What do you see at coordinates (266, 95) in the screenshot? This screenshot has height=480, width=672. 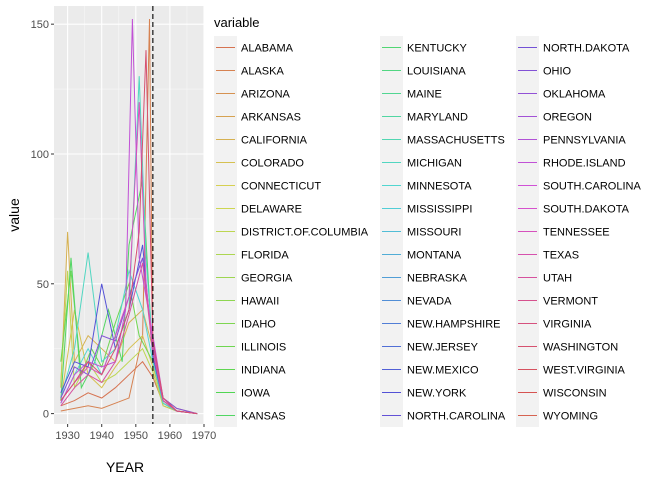 I see `legend-label: ARIZONA` at bounding box center [266, 95].